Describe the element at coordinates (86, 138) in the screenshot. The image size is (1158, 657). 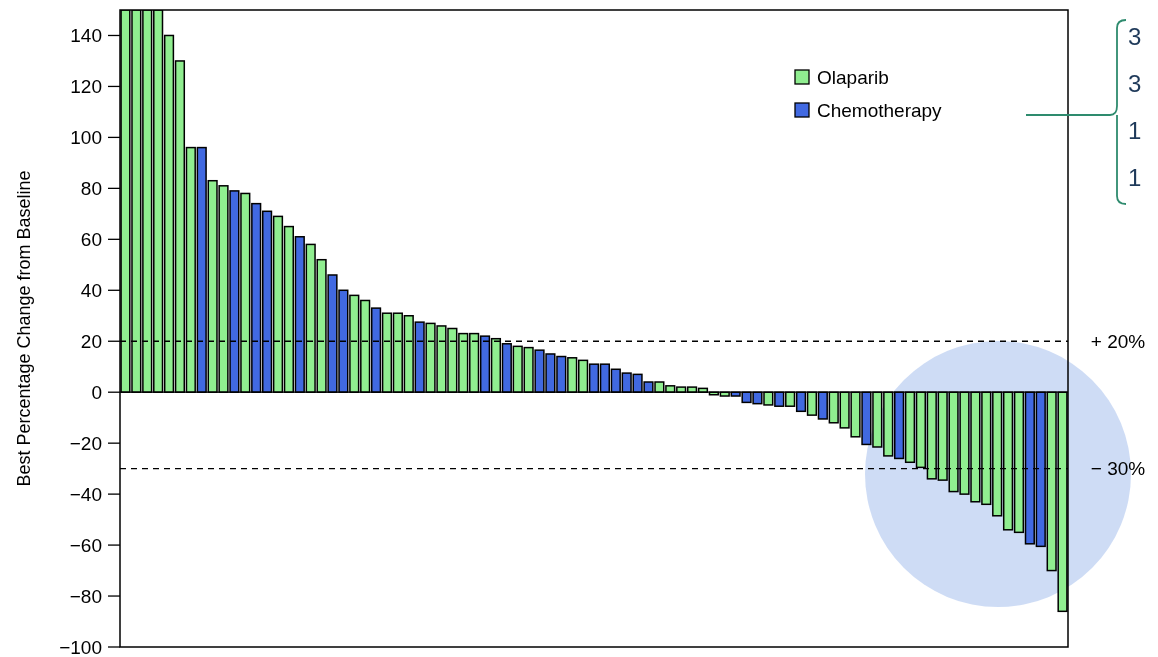
I see `y-tick-label: 100` at that location.